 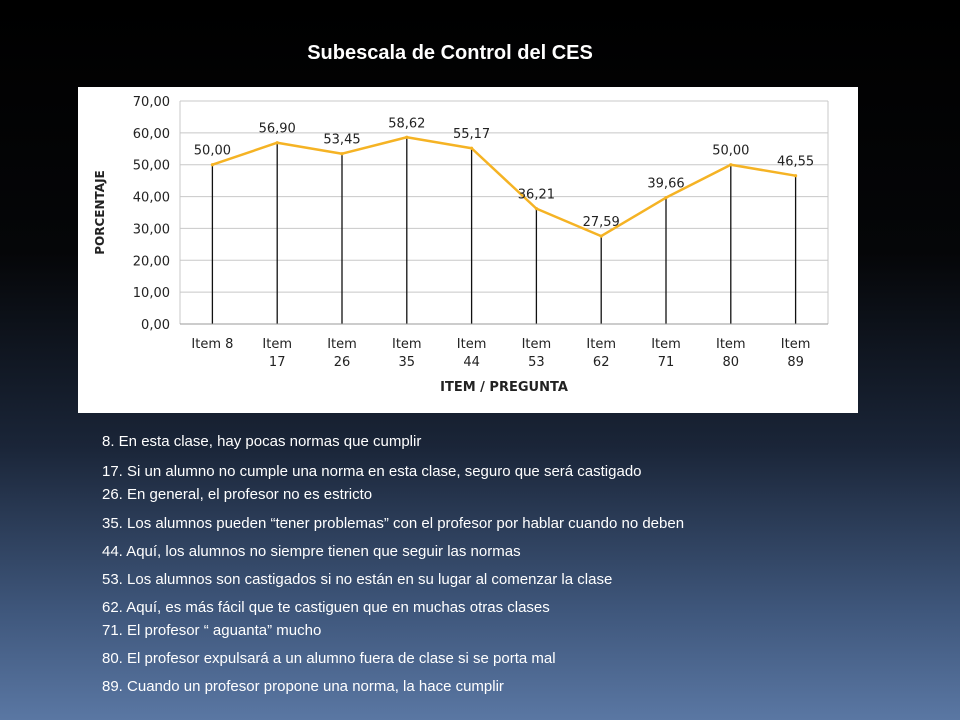 What do you see at coordinates (503, 187) in the screenshot?
I see `series-line` at bounding box center [503, 187].